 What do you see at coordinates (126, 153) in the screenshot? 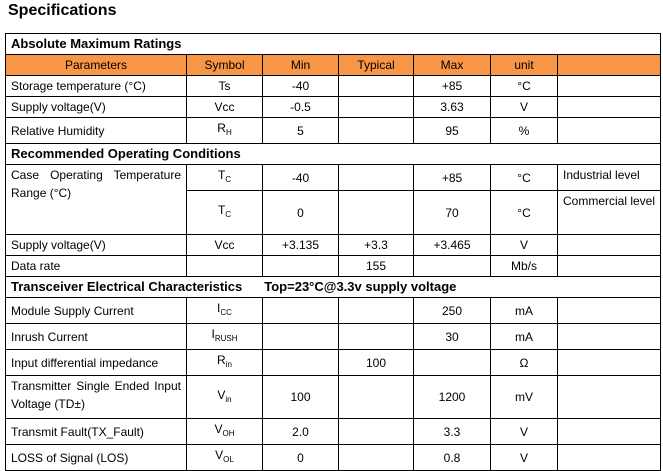
I see `section-title-text: Recommended Operating Conditions` at bounding box center [126, 153].